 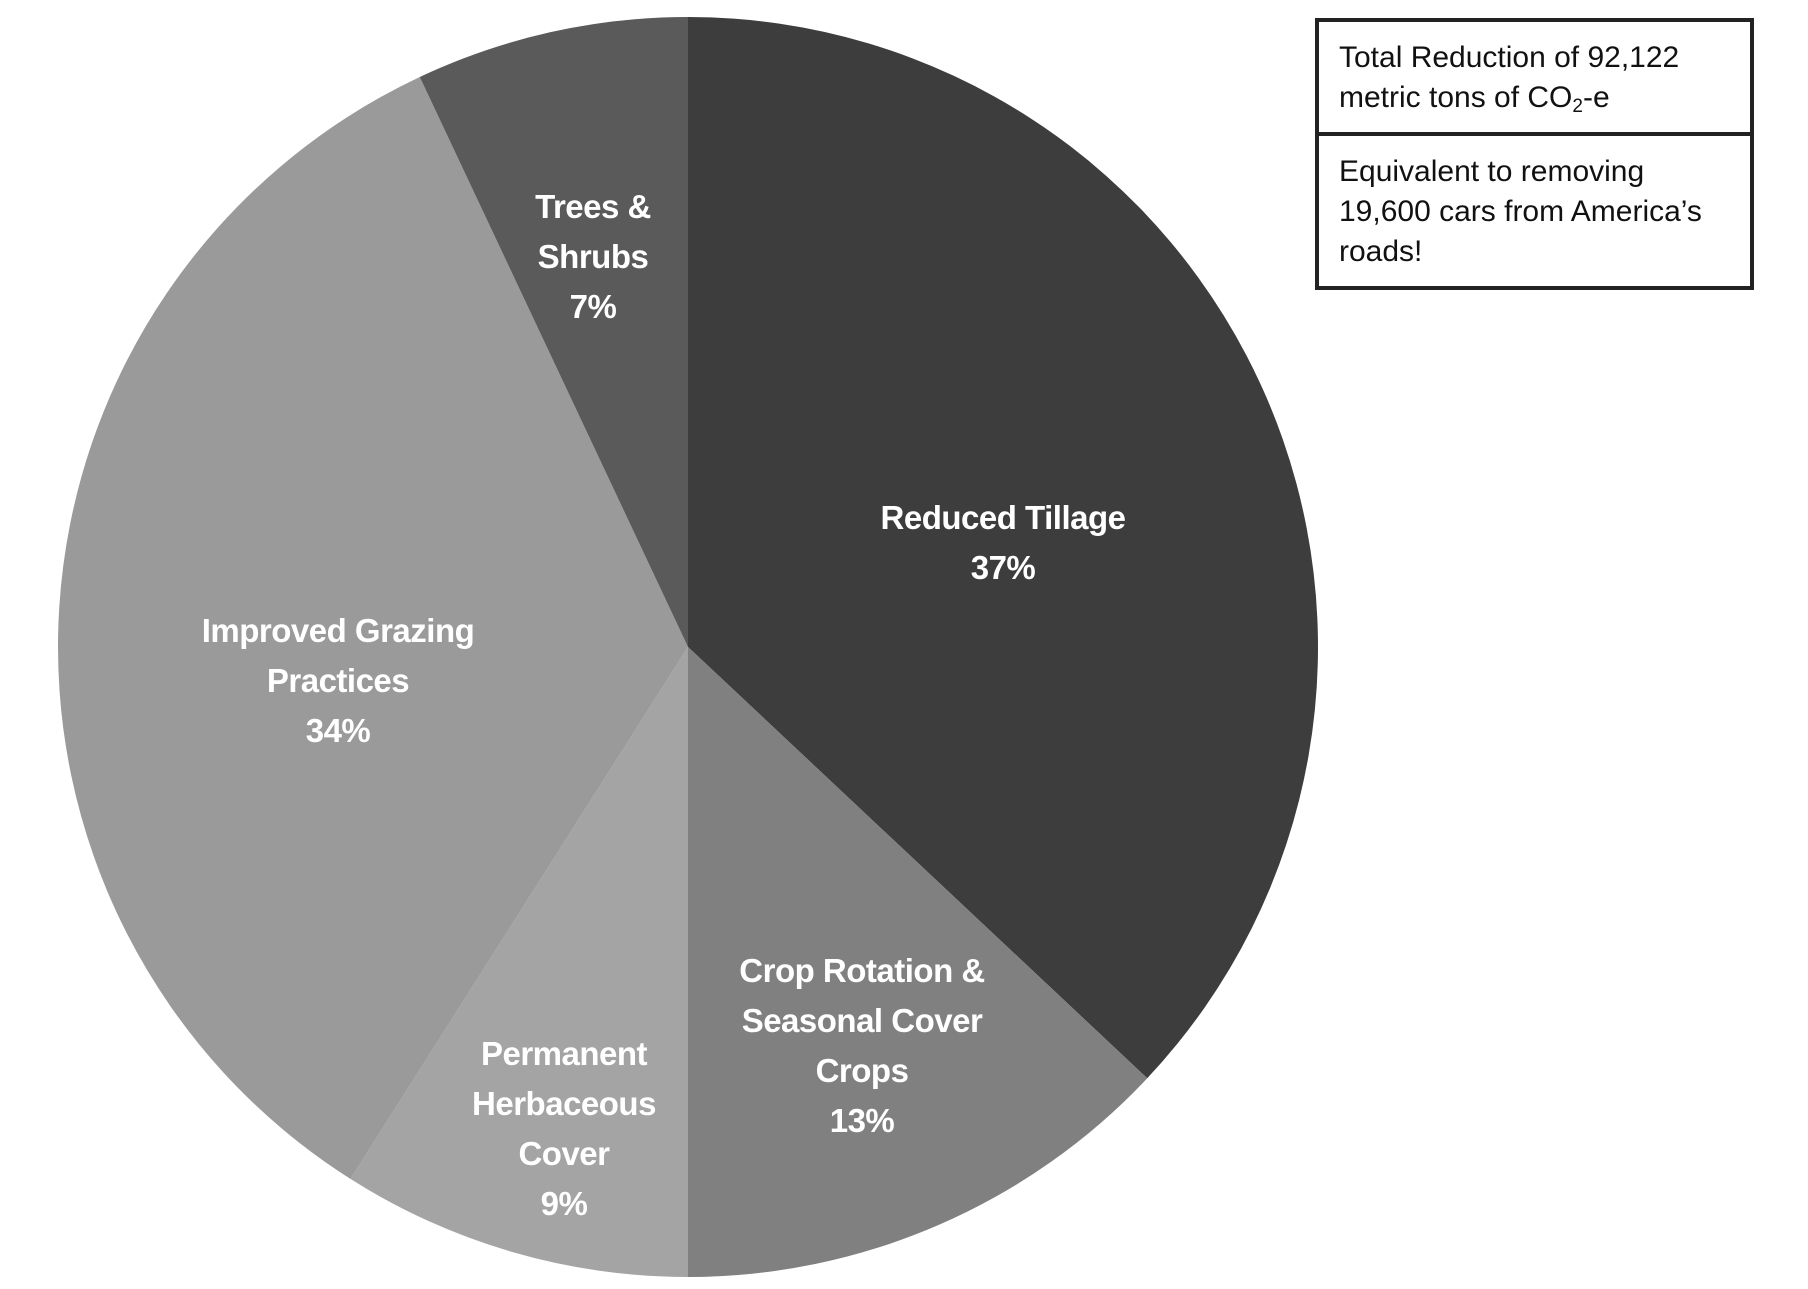 What do you see at coordinates (1003, 517) in the screenshot?
I see `slice-name-label: Reduced Tillage` at bounding box center [1003, 517].